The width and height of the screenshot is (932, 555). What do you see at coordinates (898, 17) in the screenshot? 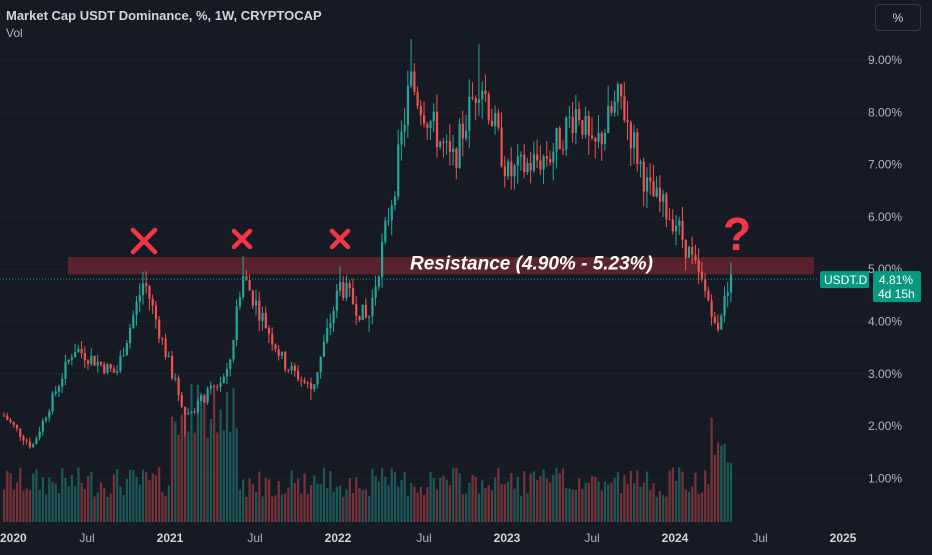
I see `percent-scale-button: %` at bounding box center [898, 17].